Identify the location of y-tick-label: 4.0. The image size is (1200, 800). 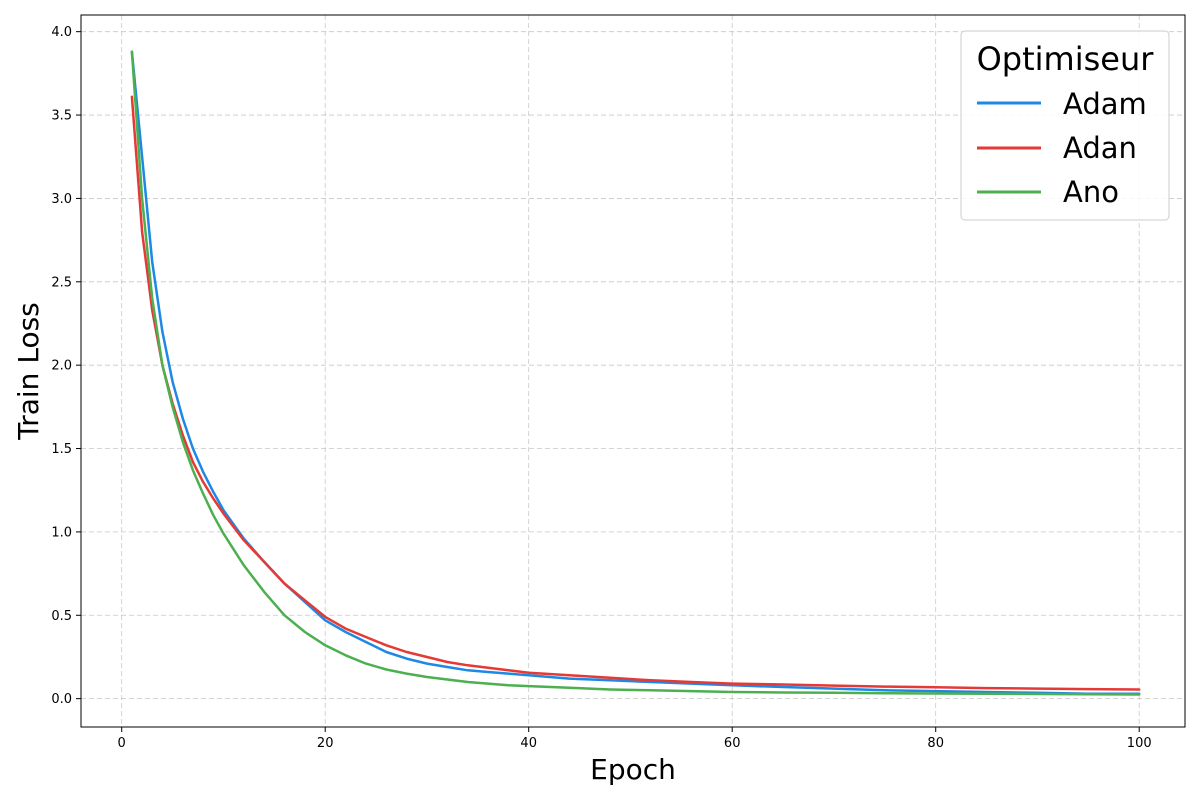
(61, 32).